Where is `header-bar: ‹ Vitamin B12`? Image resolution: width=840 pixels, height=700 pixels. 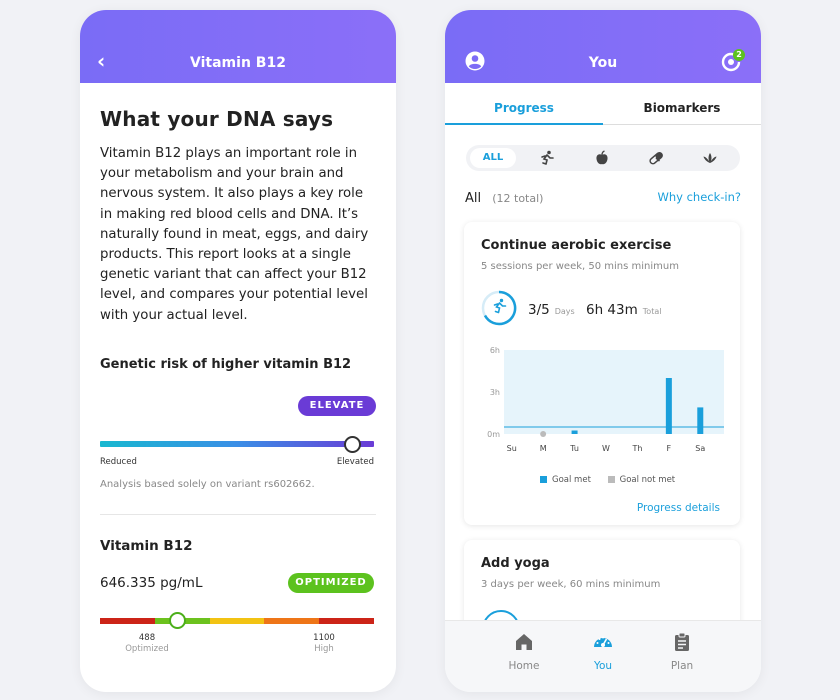 header-bar: ‹ Vitamin B12 is located at coordinates (238, 46).